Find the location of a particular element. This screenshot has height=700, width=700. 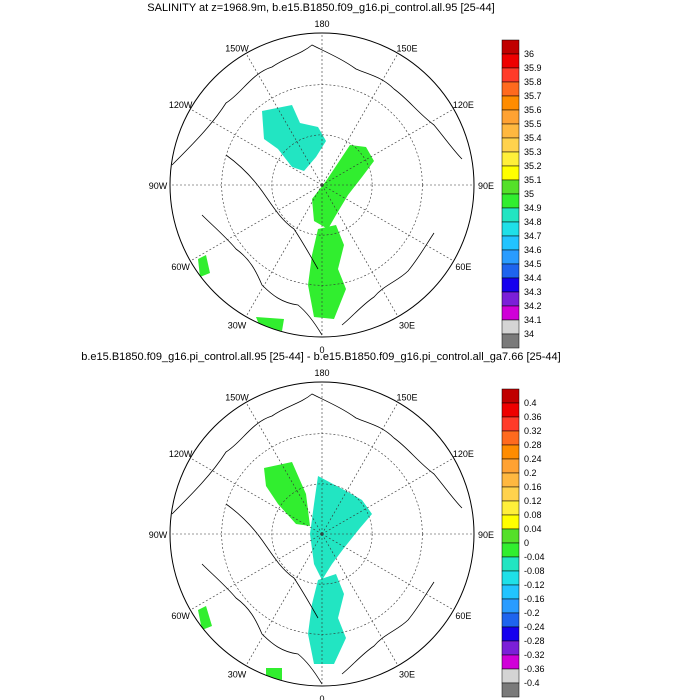

colorbar-tick-label: 35.4 is located at coordinates (533, 138).